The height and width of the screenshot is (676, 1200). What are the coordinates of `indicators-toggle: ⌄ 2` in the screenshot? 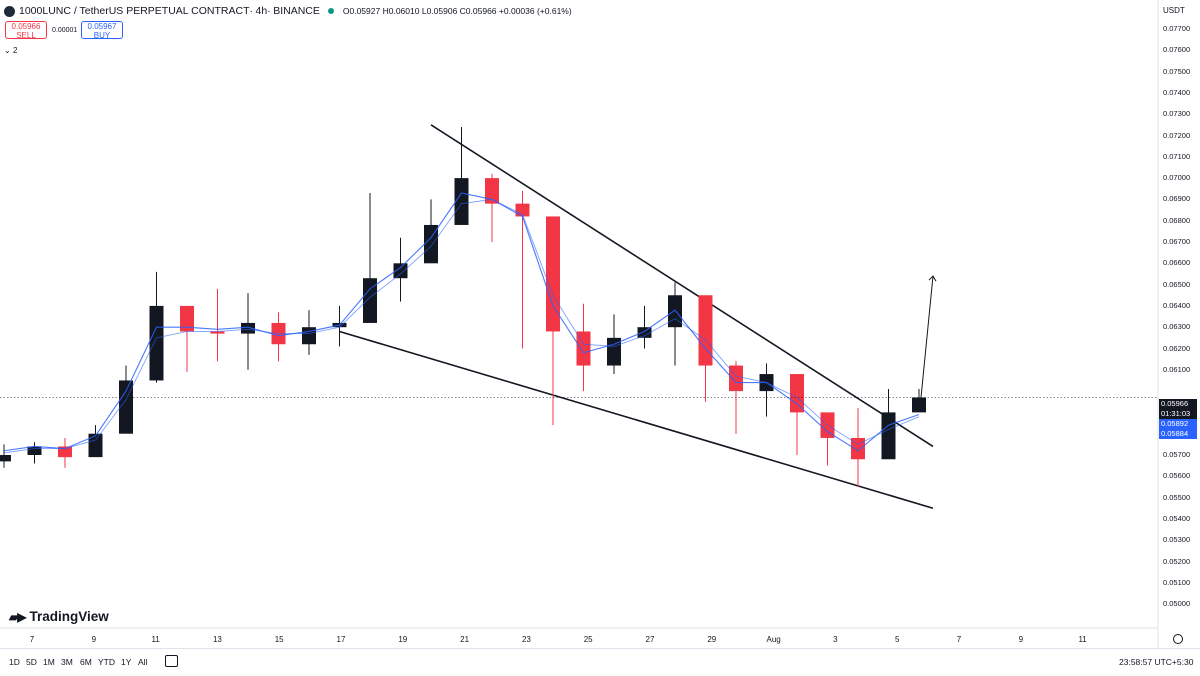 It's located at (10, 50).